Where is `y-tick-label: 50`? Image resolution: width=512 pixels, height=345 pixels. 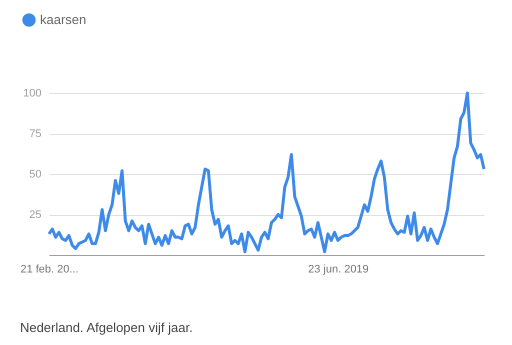
y-tick-label: 50 is located at coordinates (35, 174).